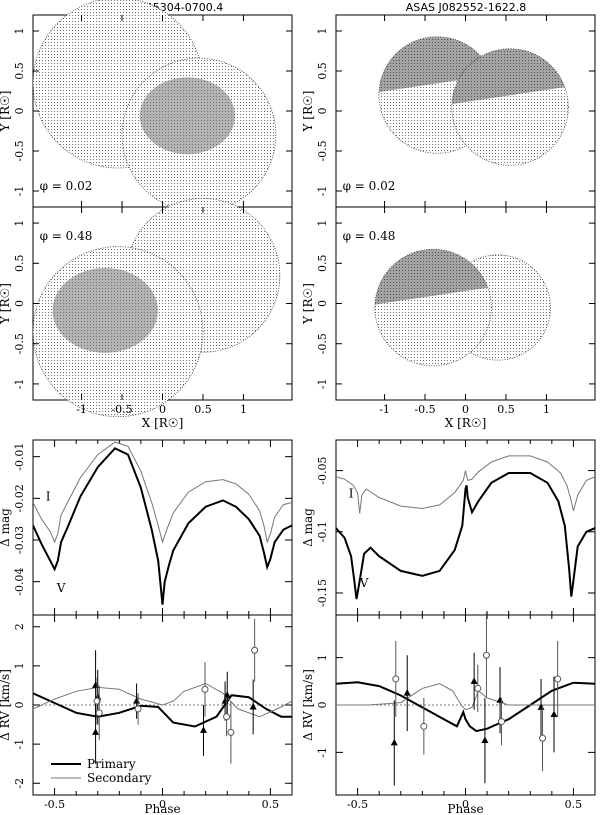  I want to click on y-tick-label: 2, so click(19, 626).